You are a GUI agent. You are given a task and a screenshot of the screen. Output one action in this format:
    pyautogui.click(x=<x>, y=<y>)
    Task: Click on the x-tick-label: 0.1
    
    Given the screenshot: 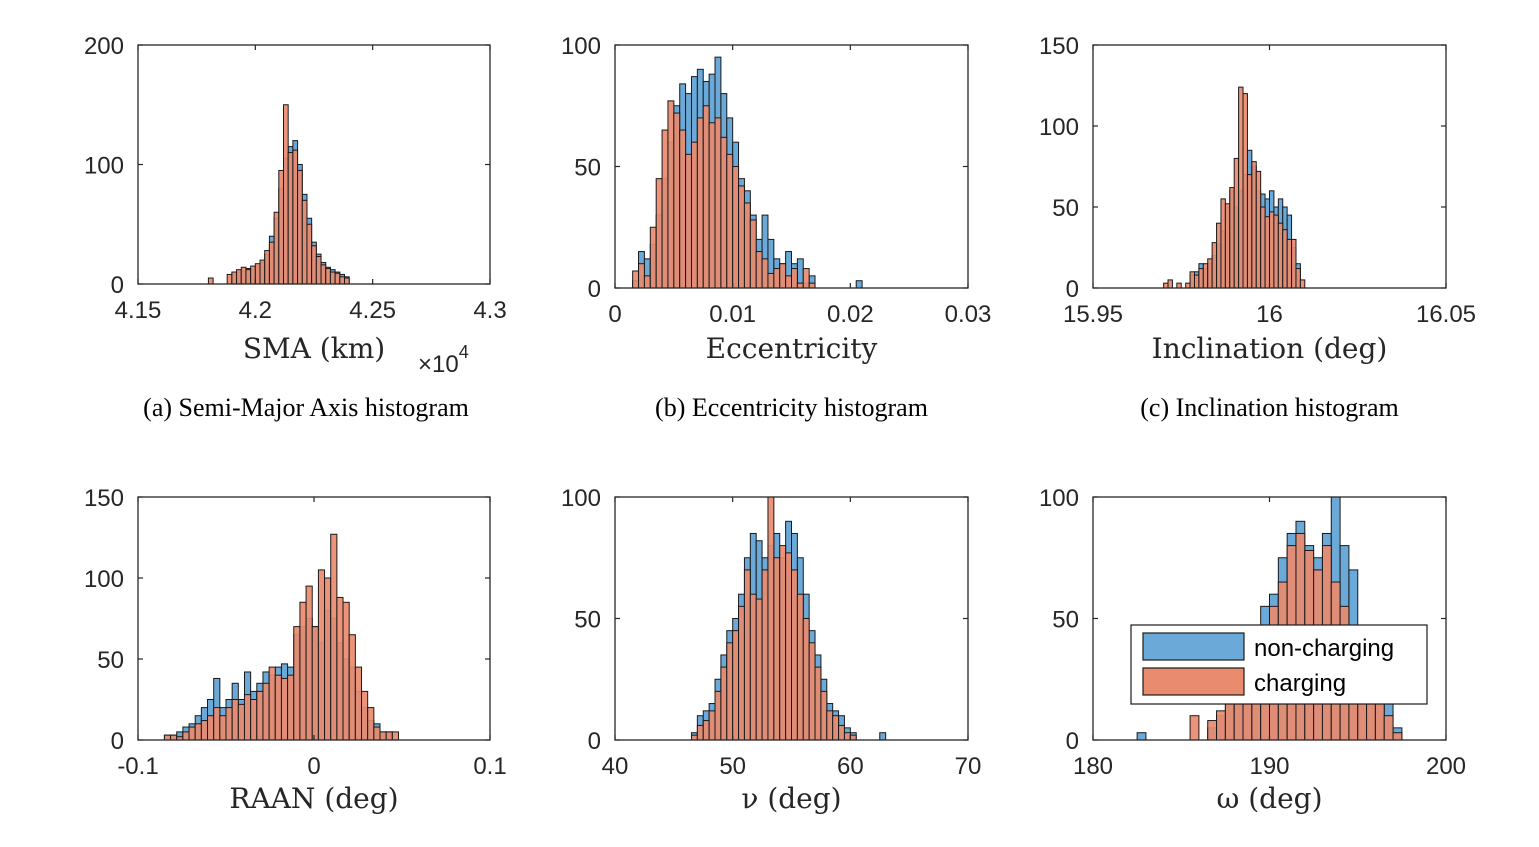 What is the action you would take?
    pyautogui.click(x=489, y=766)
    